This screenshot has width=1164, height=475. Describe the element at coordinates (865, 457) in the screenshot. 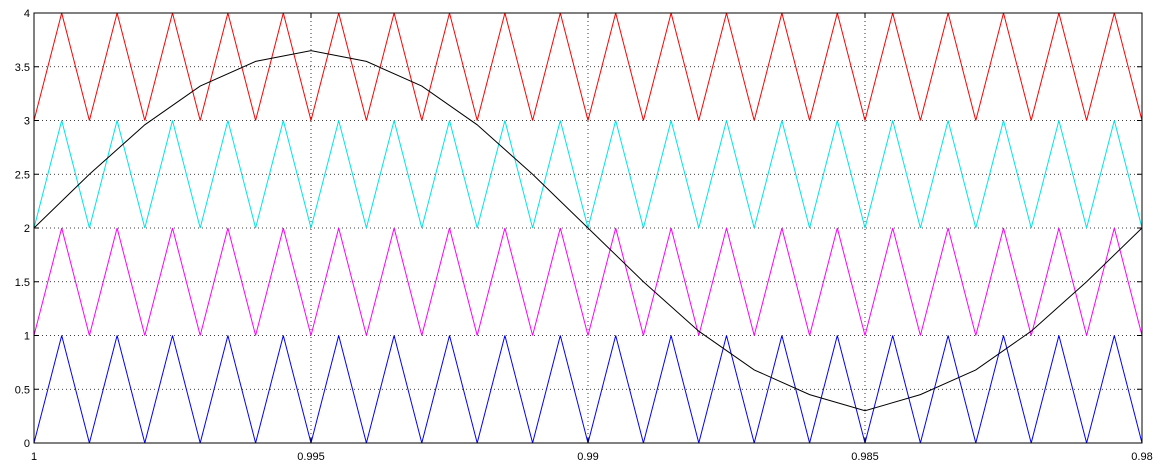

I see `x-tick-label-3: 0.985` at that location.